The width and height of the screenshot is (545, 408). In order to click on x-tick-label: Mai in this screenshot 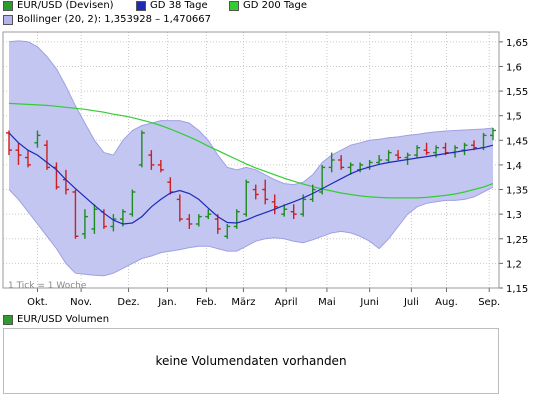, I will do `click(327, 302)`.